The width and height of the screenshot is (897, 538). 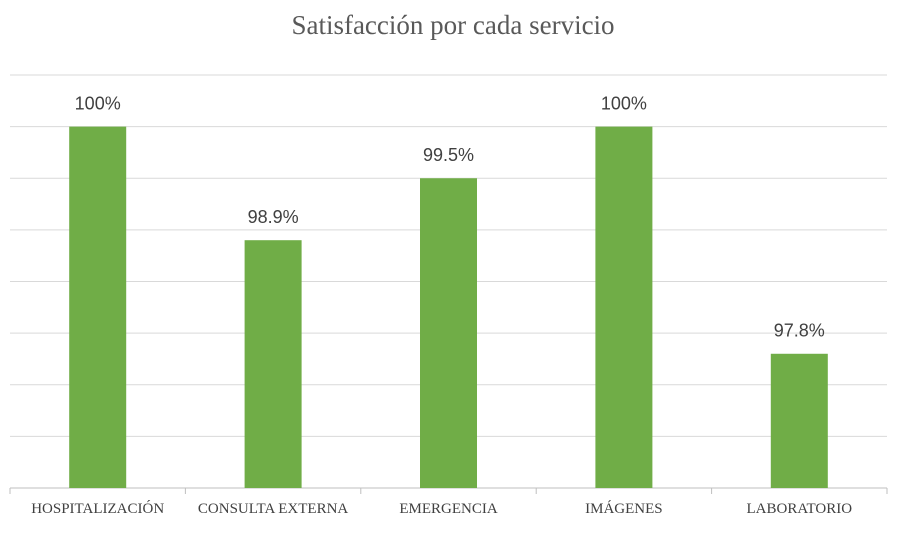 What do you see at coordinates (273, 217) in the screenshot?
I see `data-label: 98.9%` at bounding box center [273, 217].